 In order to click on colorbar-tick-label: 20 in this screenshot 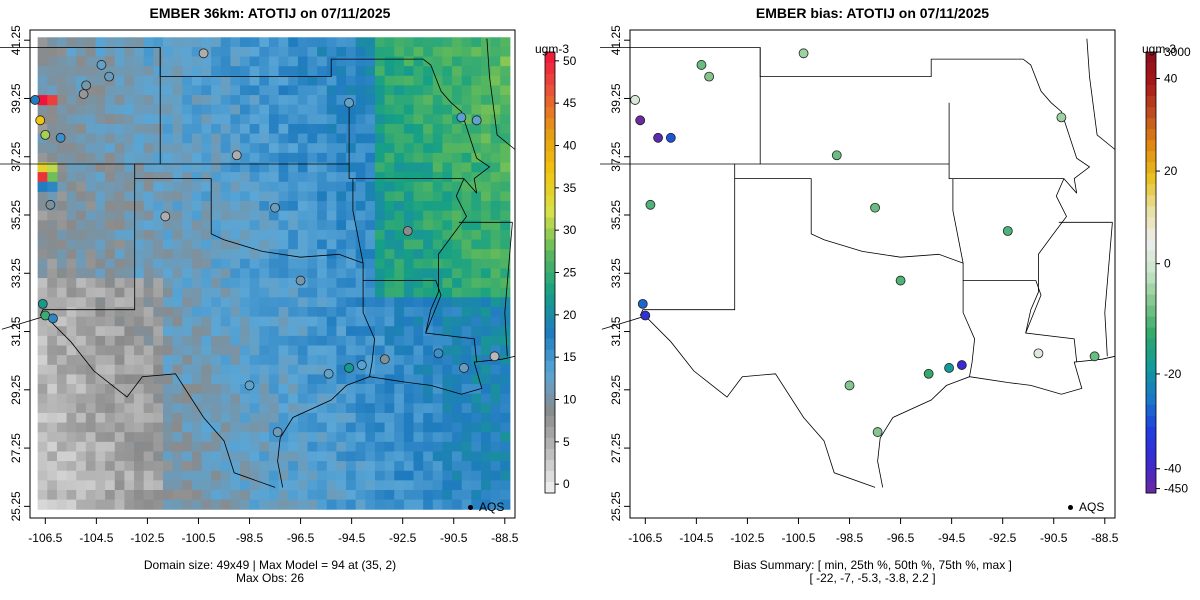, I will do `click(1171, 171)`.